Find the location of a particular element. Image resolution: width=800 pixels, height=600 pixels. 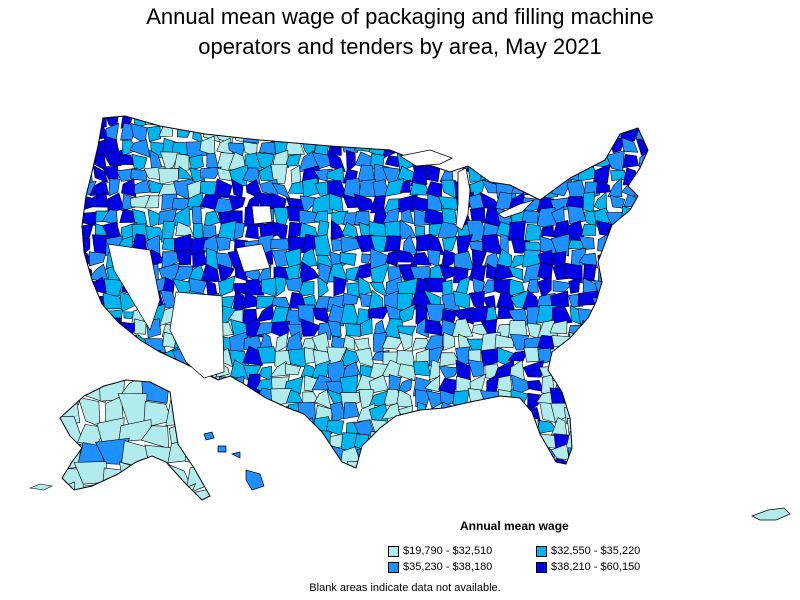

legend-label-3: $35,230 - $38,180 is located at coordinates (448, 567).